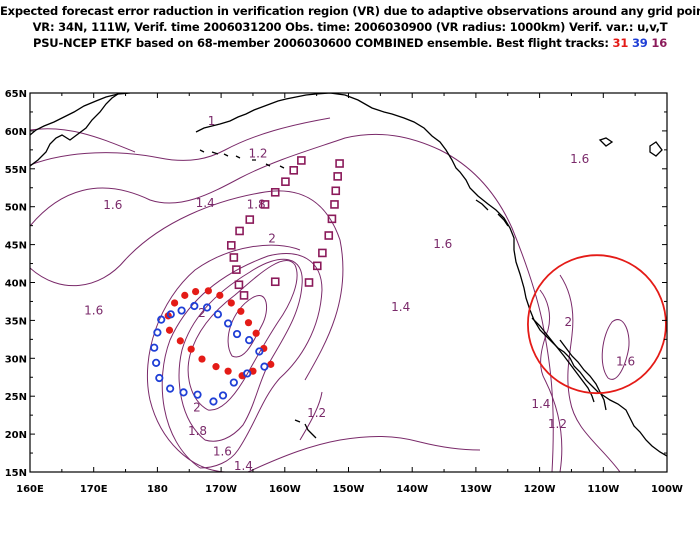 Image resolution: width=700 pixels, height=540 pixels. What do you see at coordinates (16, 397) in the screenshot?
I see `lat-tick-label: 25N` at bounding box center [16, 397].